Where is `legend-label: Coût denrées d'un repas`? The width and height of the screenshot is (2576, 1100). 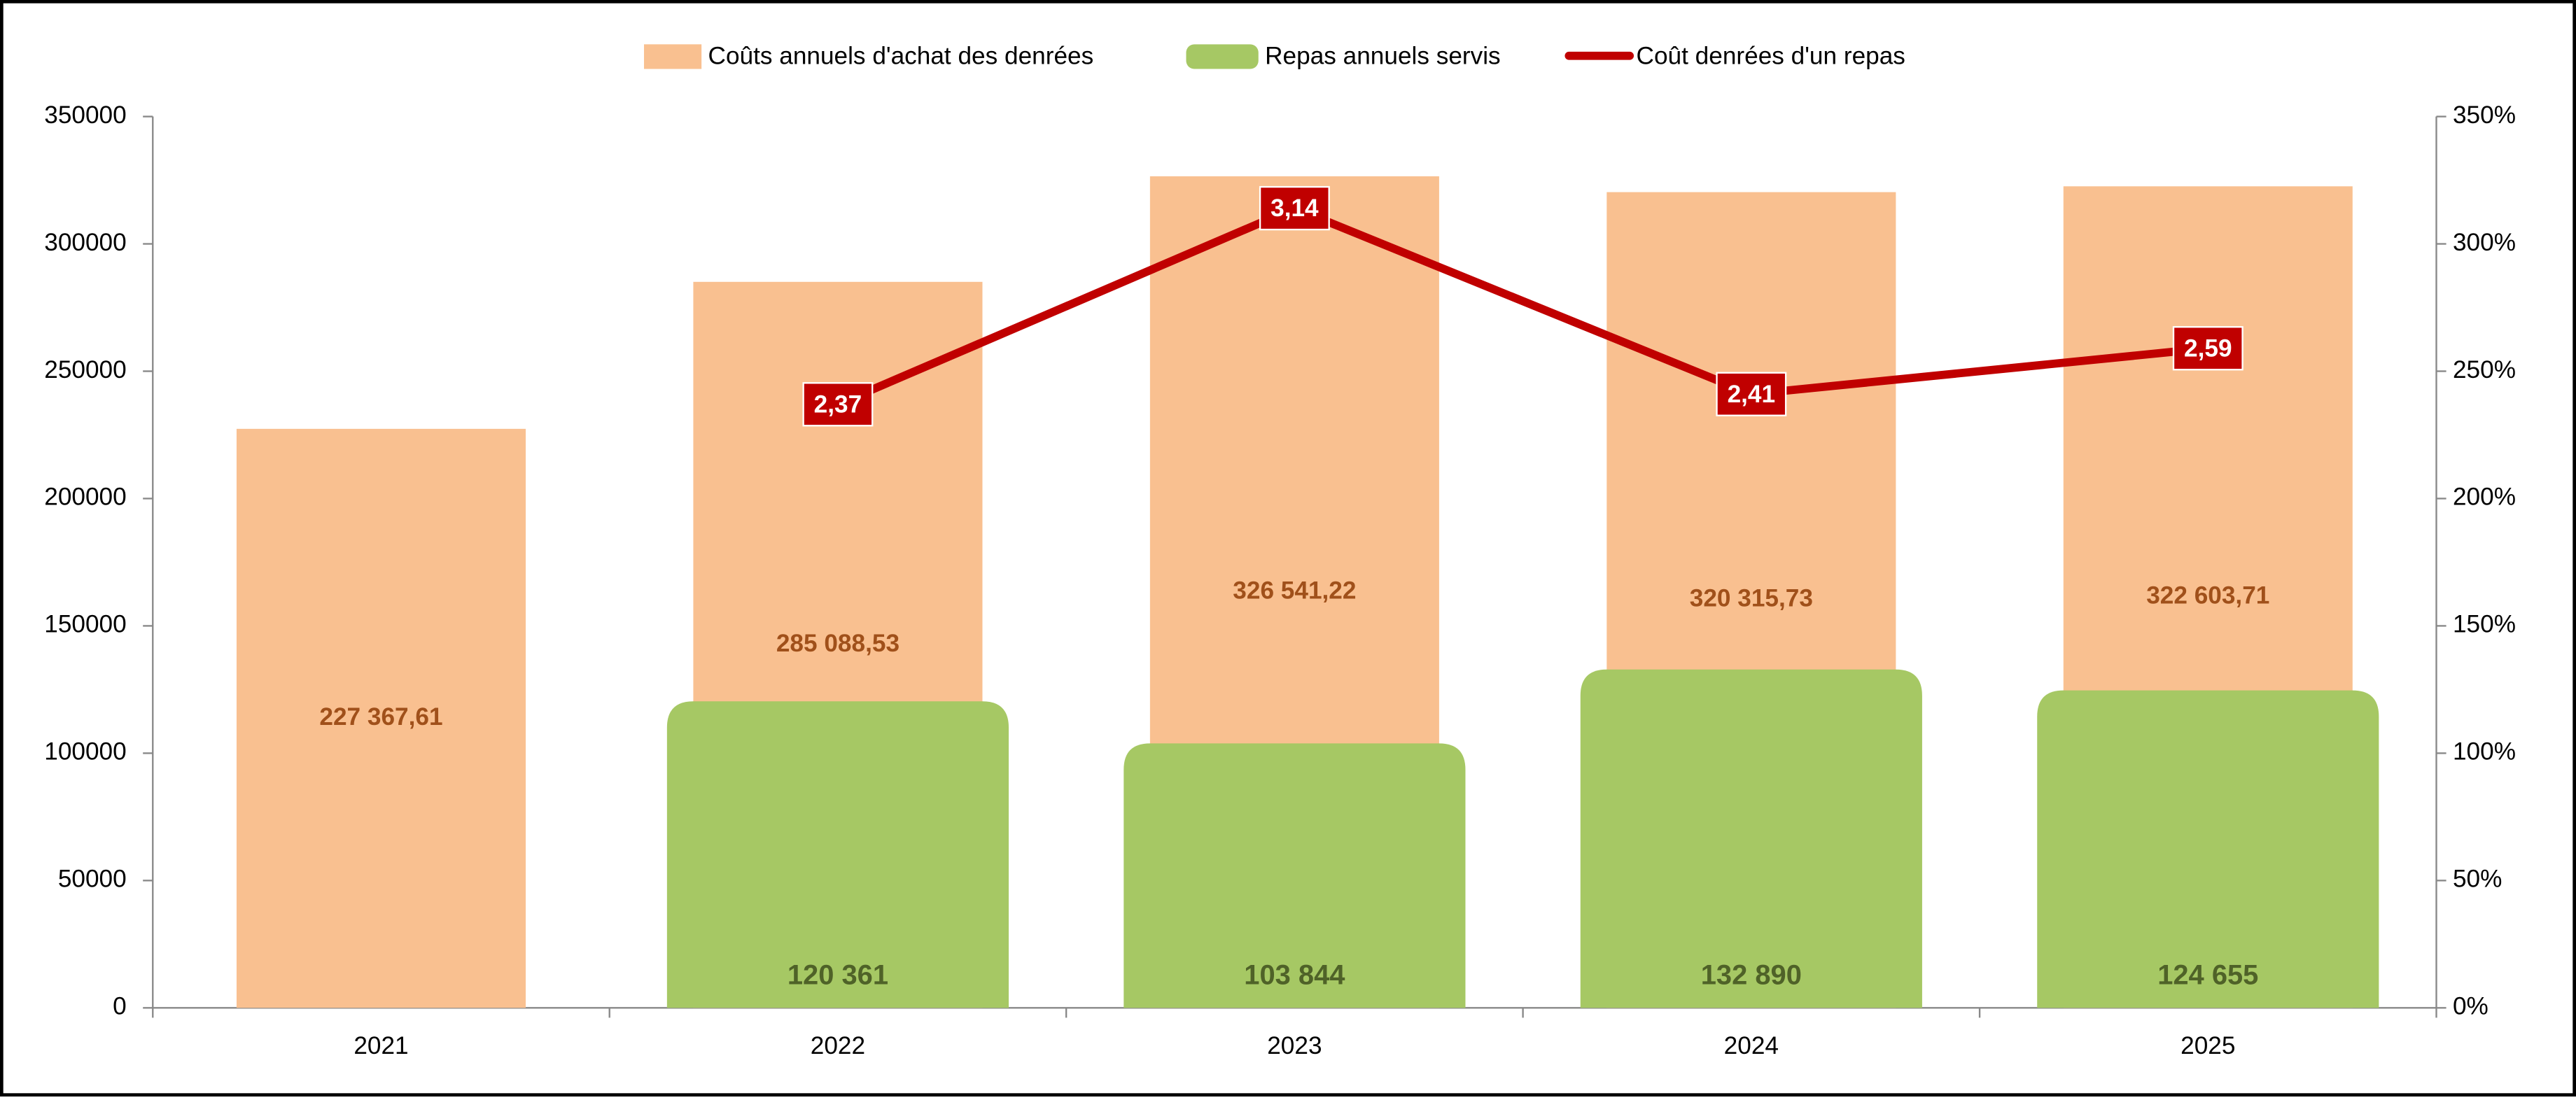
legend-label: Coût denrées d'un repas is located at coordinates (1771, 56).